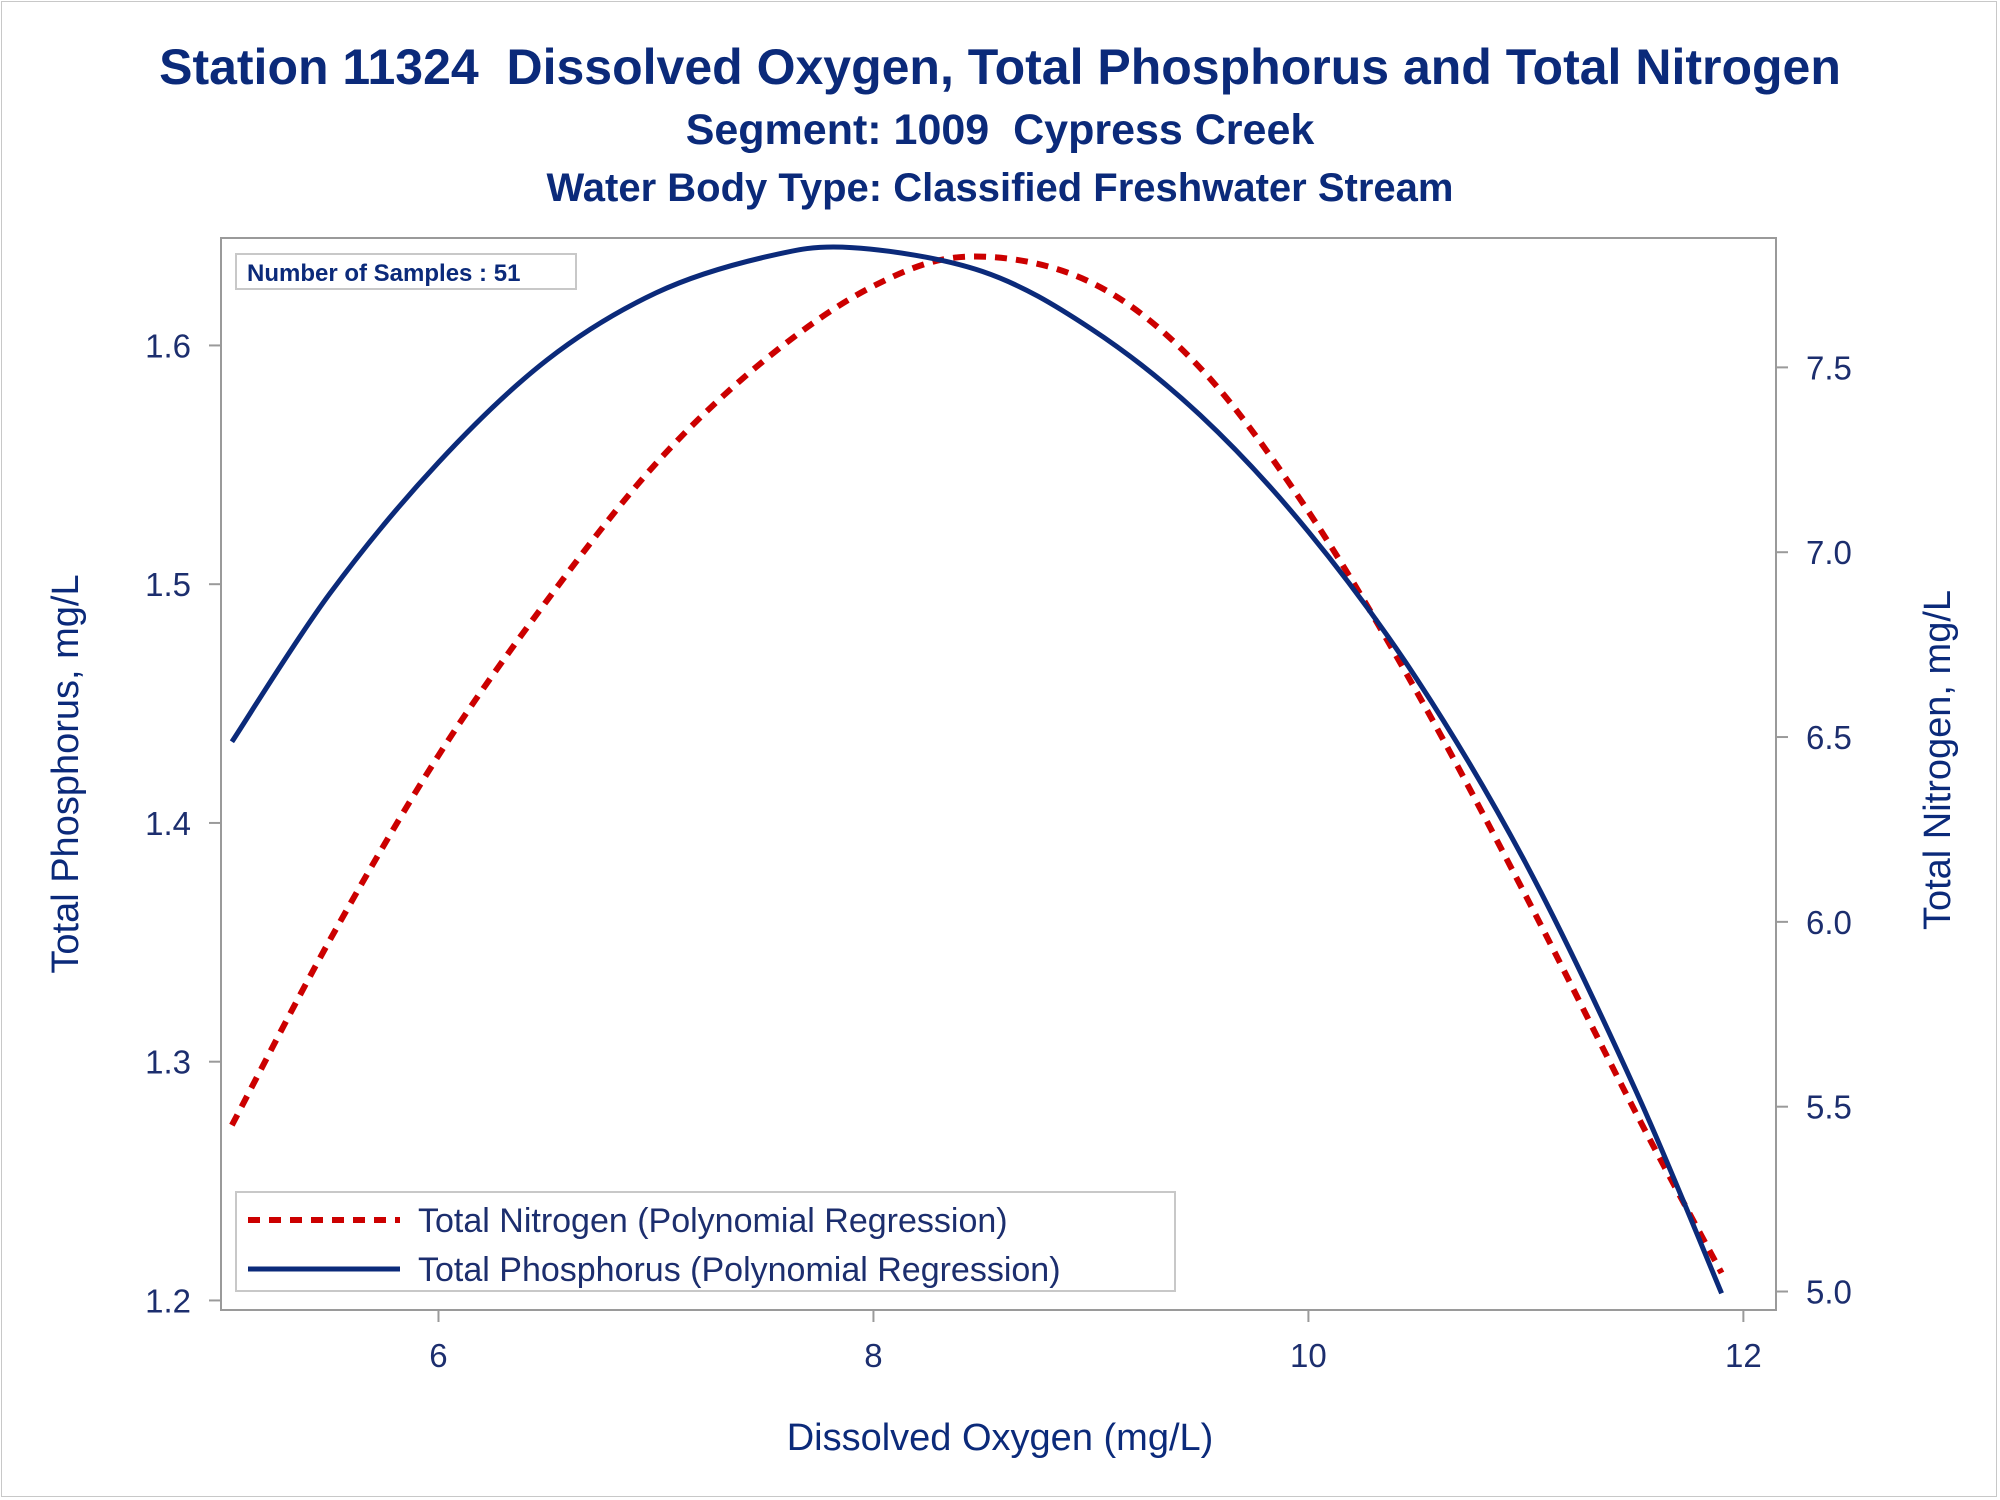 The height and width of the screenshot is (1500, 2000). Describe the element at coordinates (1829, 922) in the screenshot. I see `y2-tick-label: 6.0` at that location.